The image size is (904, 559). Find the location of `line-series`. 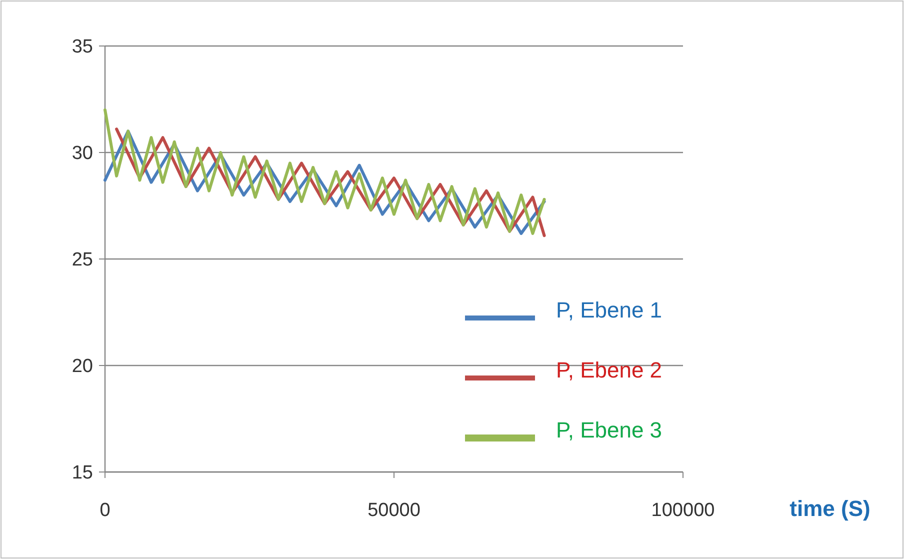

line-series is located at coordinates (325, 171).